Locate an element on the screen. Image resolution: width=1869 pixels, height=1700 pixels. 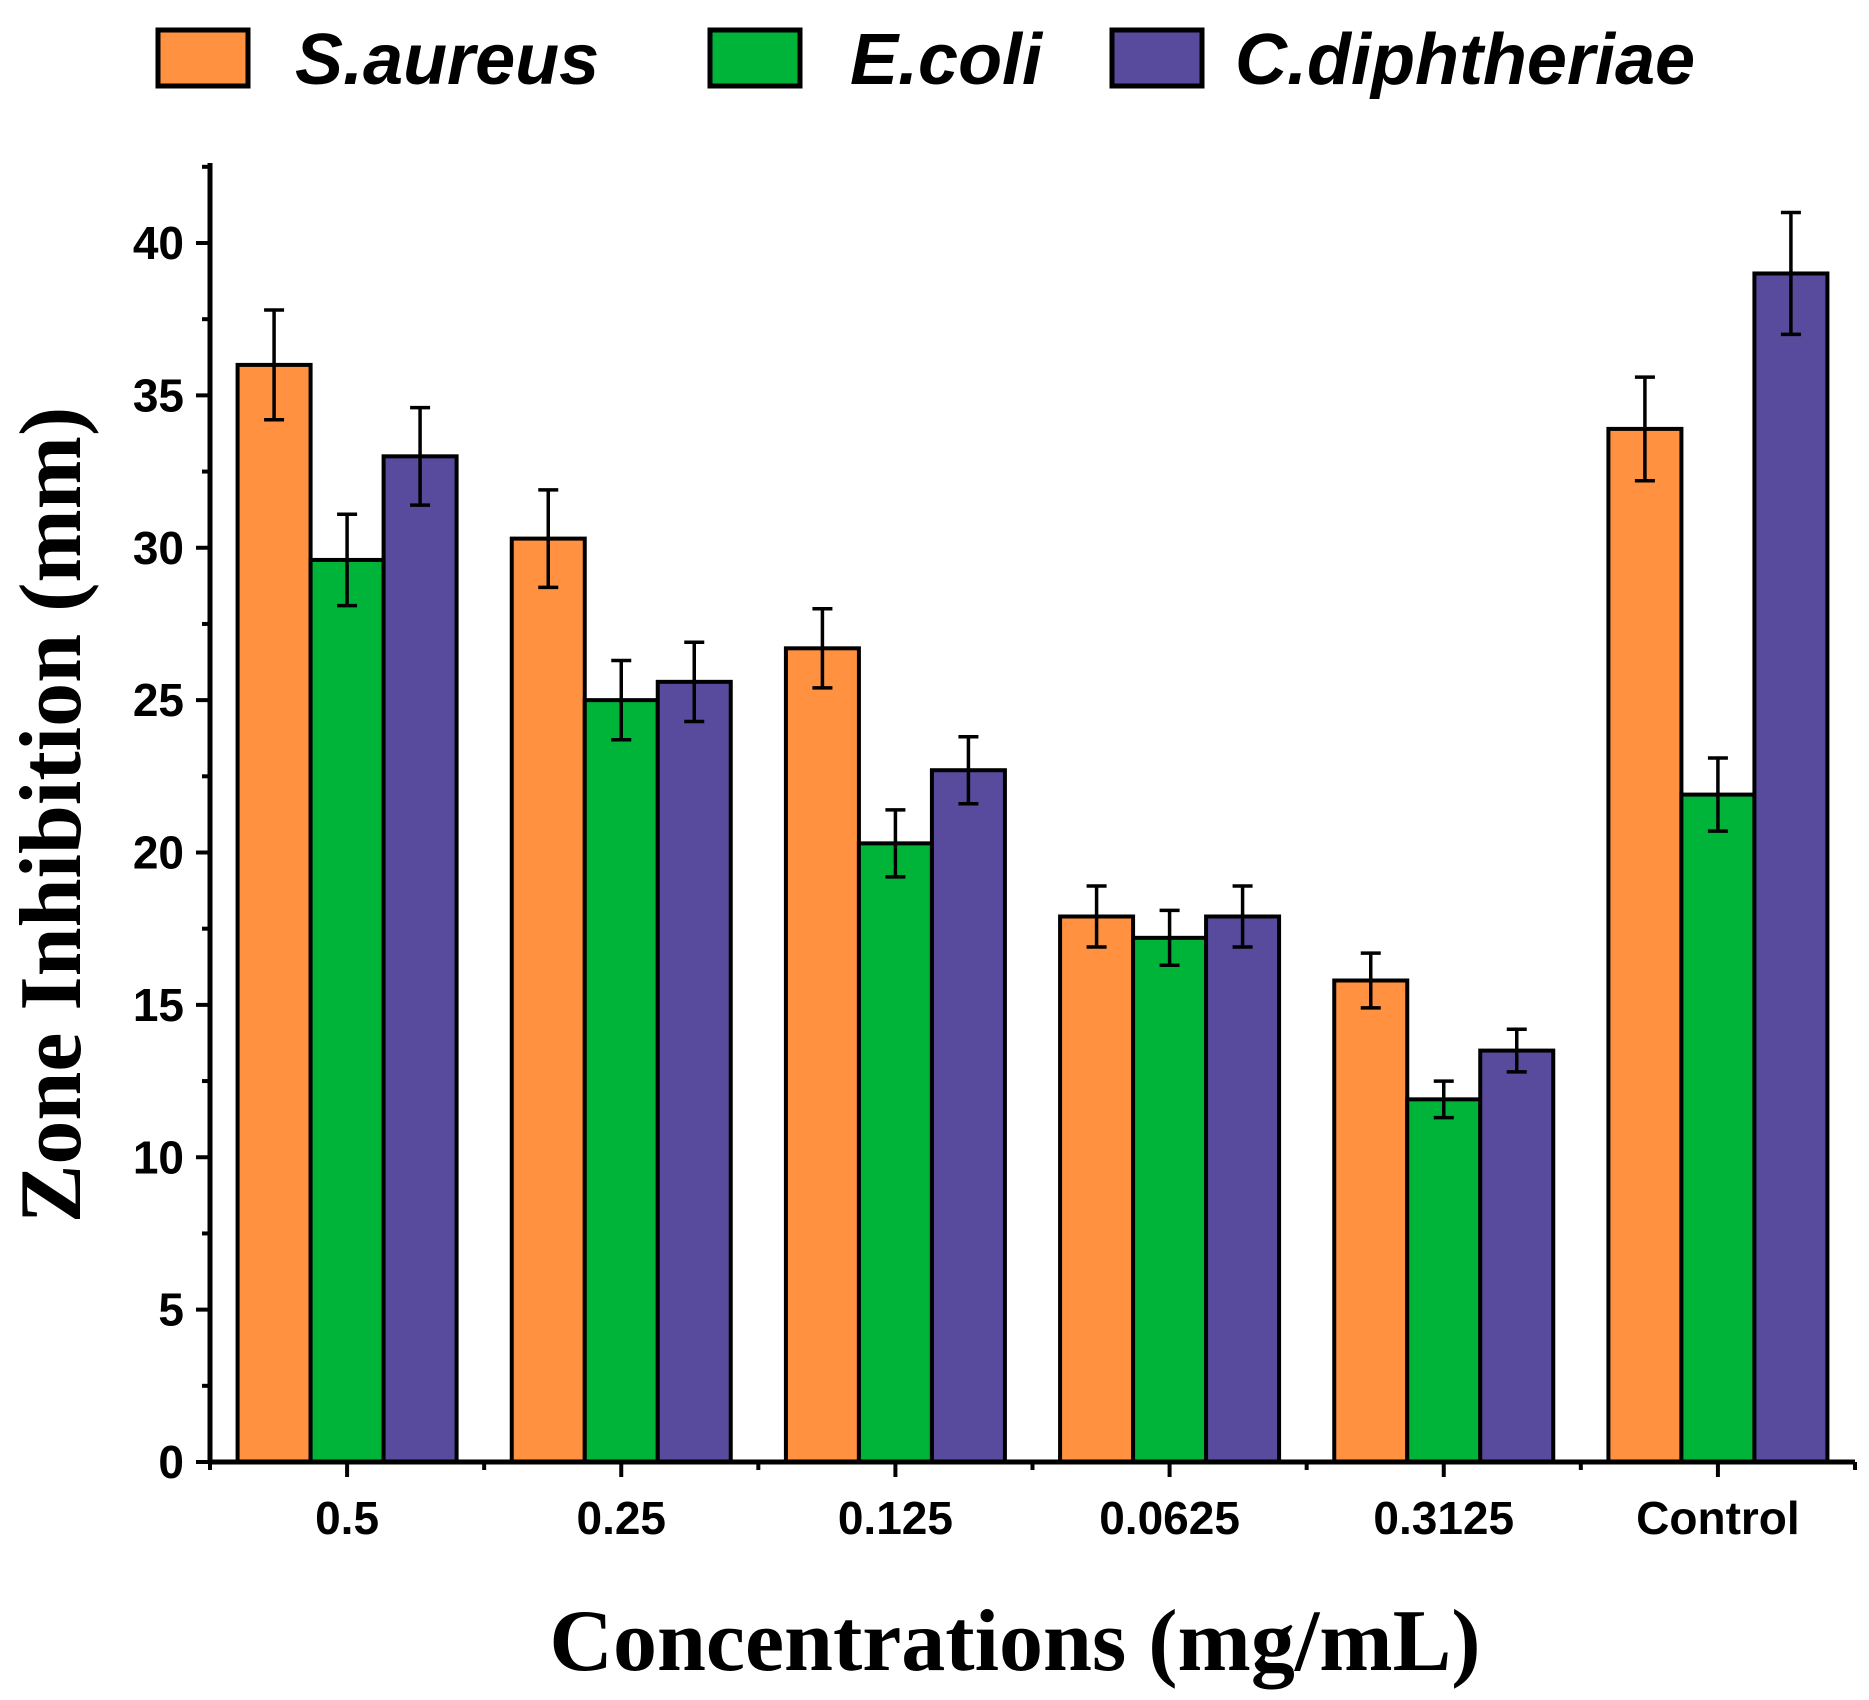
x-tick-labels: 0.5 0.25 0.125 0.0625 0.3125 Control is located at coordinates (1057, 1518).